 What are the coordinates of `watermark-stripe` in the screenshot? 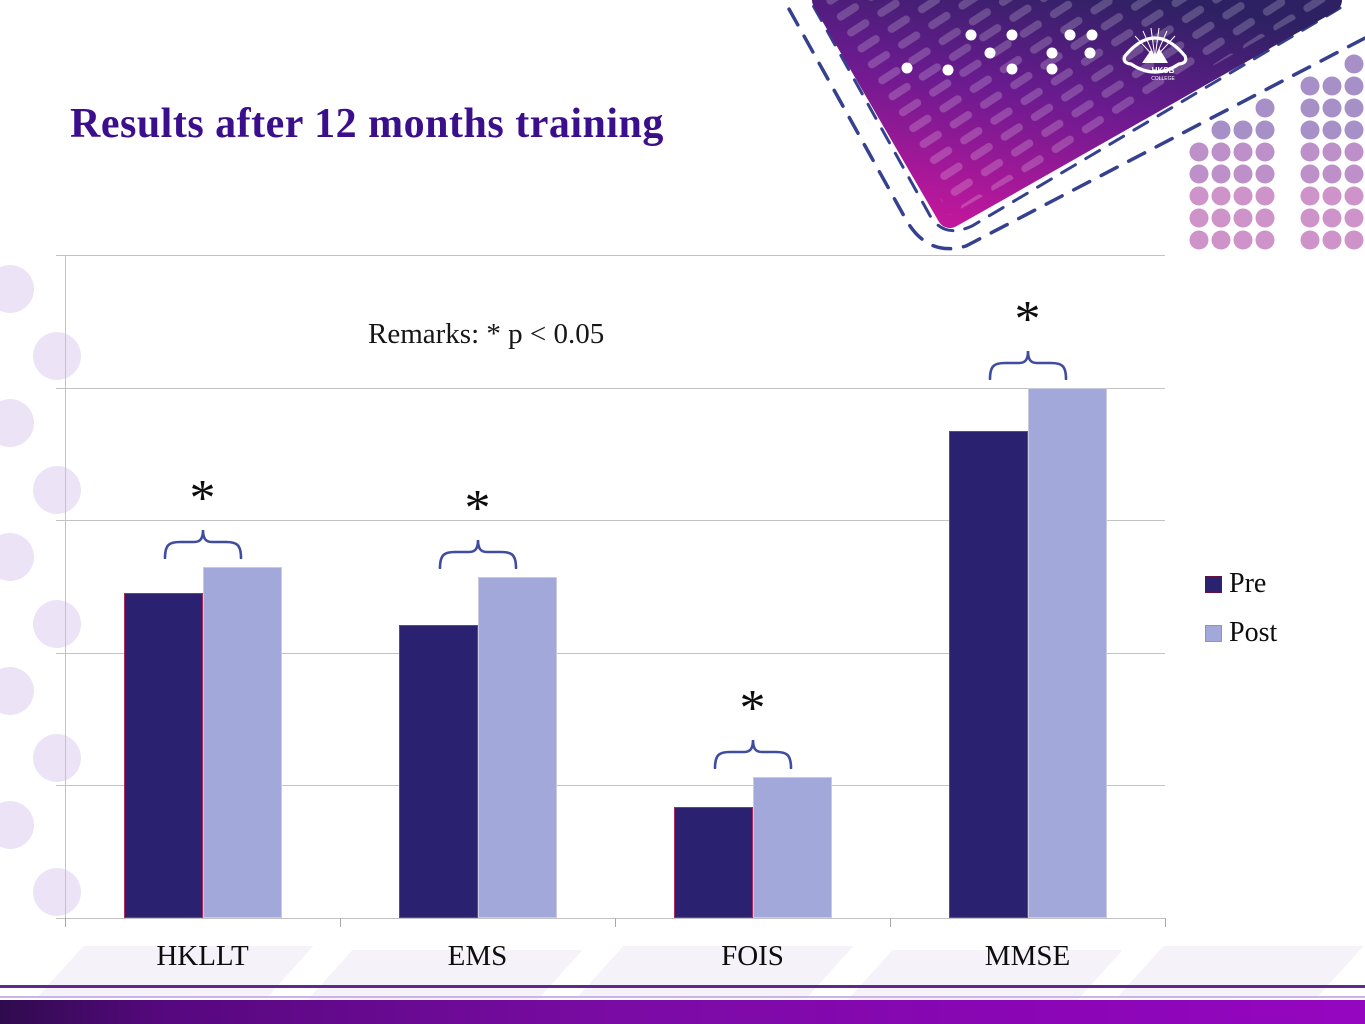 It's located at (1240, 972).